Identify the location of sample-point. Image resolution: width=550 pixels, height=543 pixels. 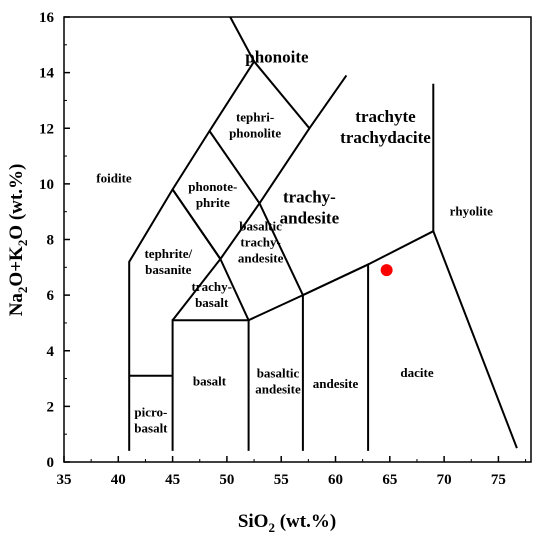
(386, 270).